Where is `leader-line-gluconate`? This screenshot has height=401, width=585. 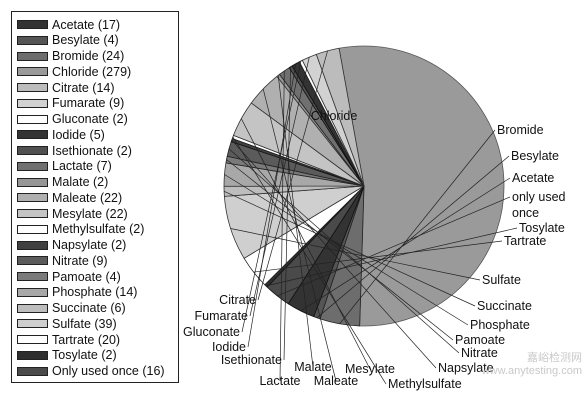 leader-line-gluconate is located at coordinates (271, 196).